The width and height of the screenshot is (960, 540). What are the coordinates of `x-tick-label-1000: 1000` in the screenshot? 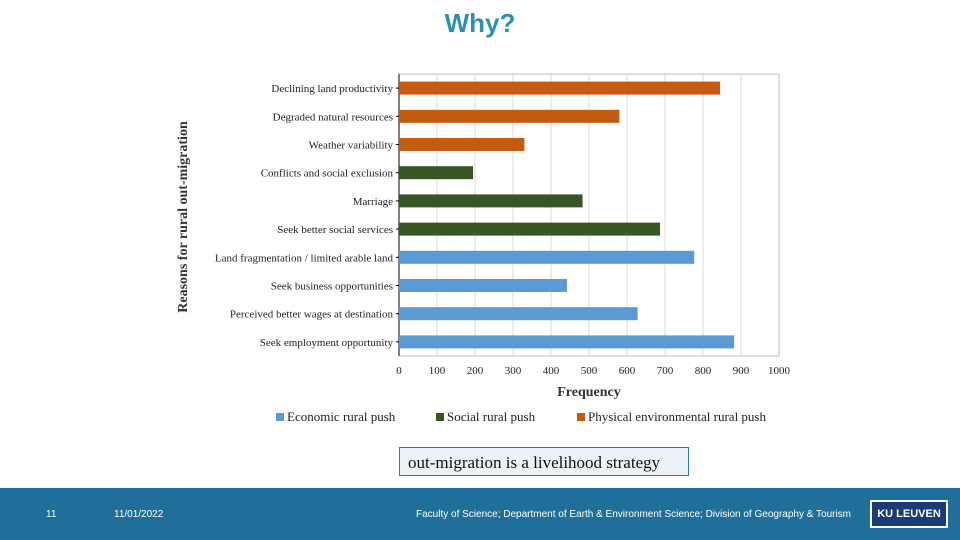 It's located at (779, 371).